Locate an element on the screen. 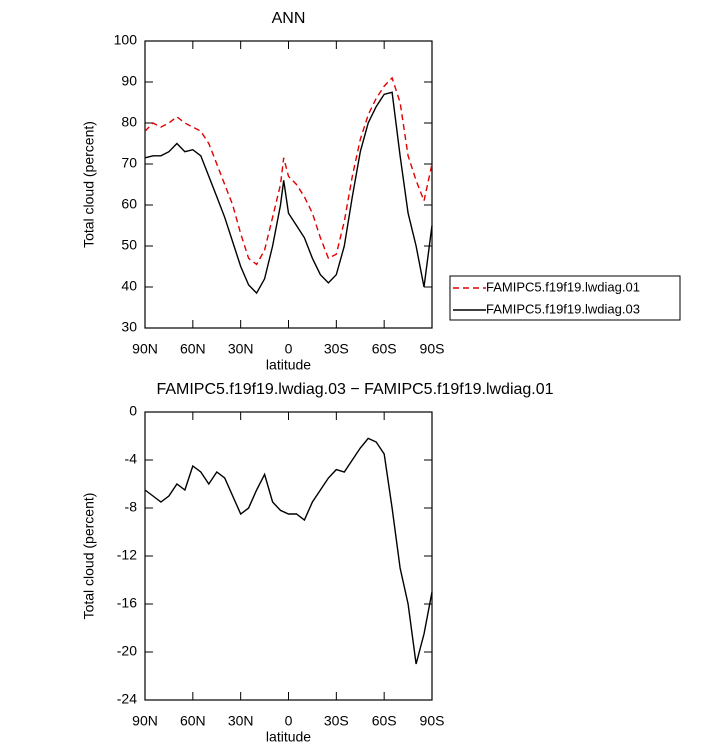 The height and width of the screenshot is (756, 724). y-tick-label: 70 is located at coordinates (129, 163).